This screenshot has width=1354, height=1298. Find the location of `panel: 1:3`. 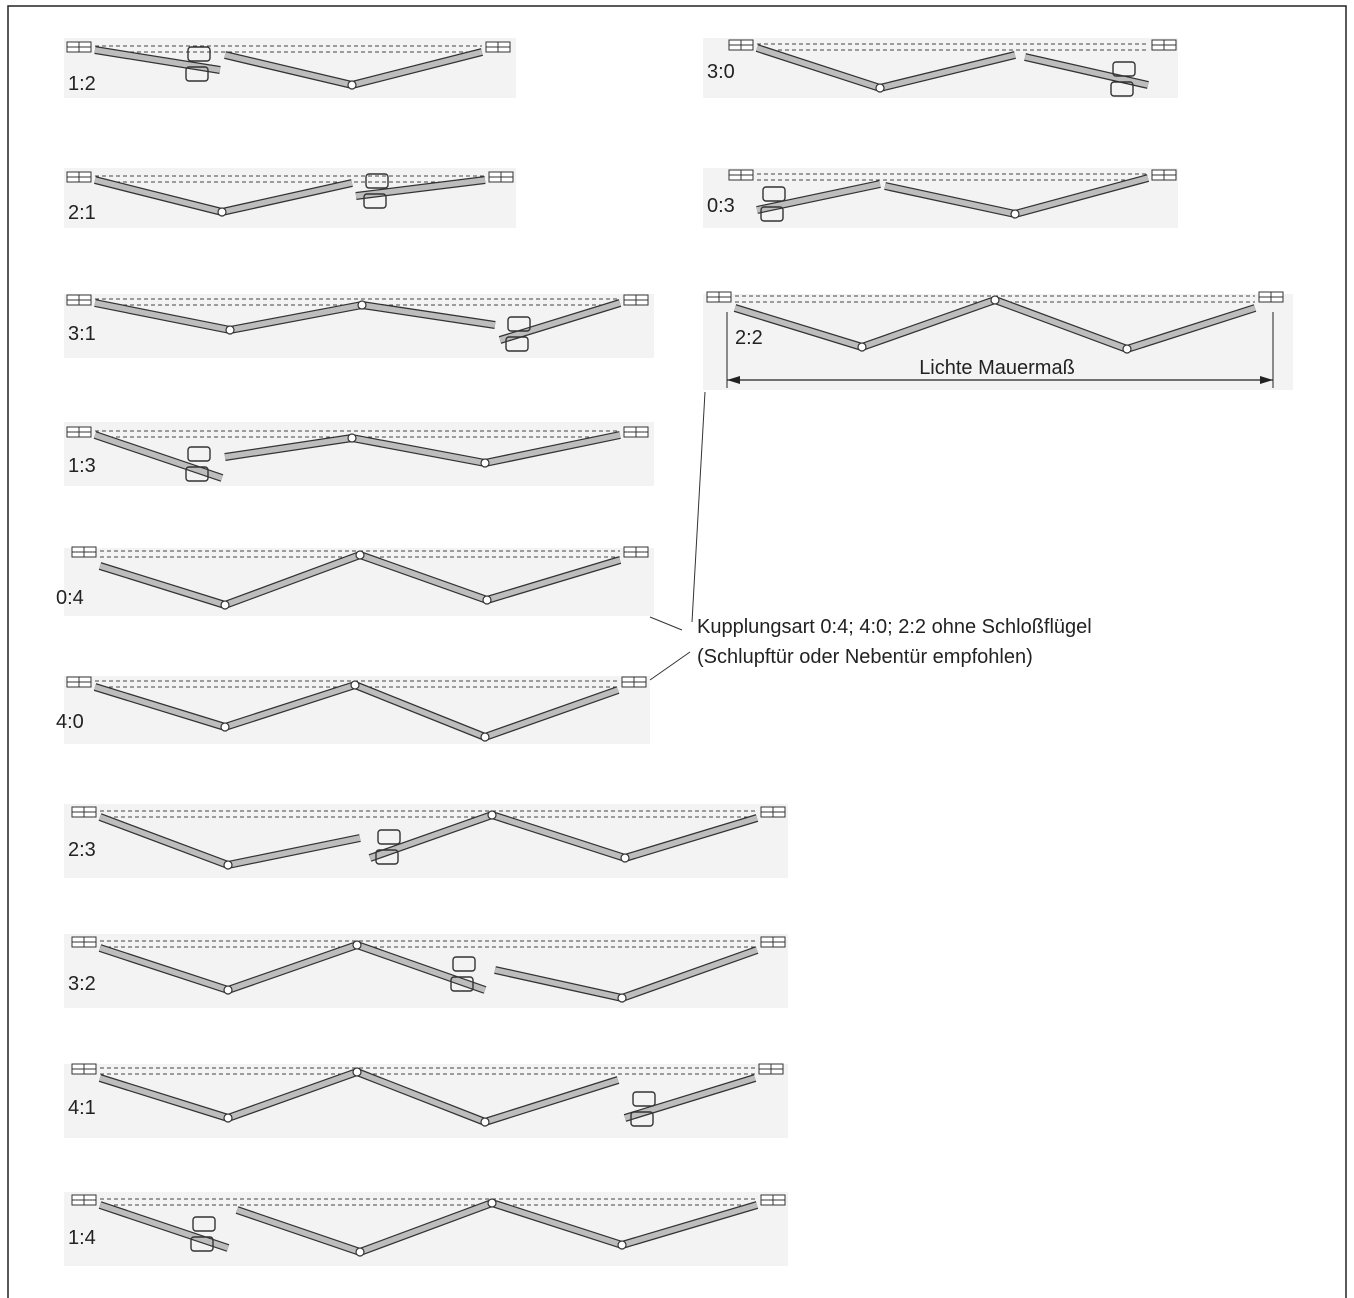

panel: 1:3 is located at coordinates (359, 454).